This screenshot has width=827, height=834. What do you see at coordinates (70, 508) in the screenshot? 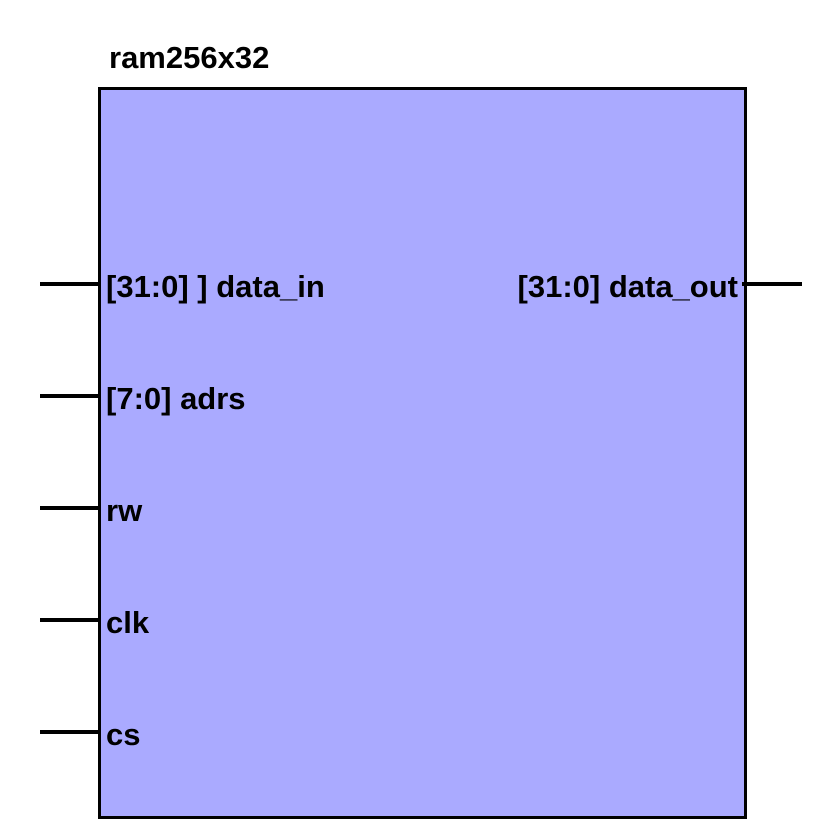
I see `pin-line-rw` at bounding box center [70, 508].